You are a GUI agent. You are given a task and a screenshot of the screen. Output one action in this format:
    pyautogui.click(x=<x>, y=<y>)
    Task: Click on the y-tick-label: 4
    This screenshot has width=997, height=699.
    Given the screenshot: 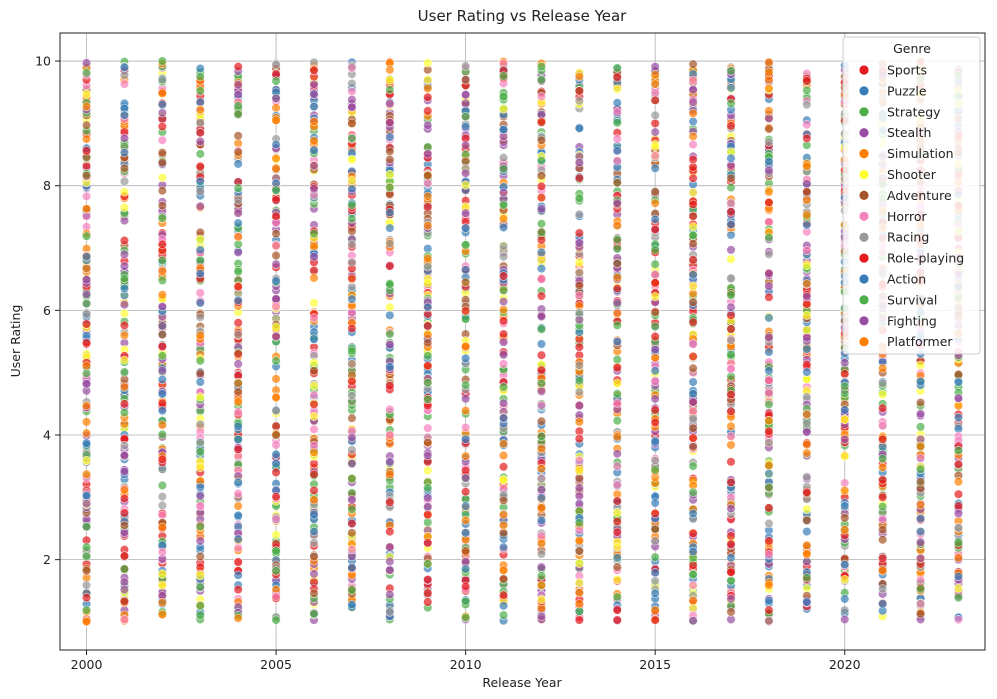 What is the action you would take?
    pyautogui.click(x=47, y=434)
    